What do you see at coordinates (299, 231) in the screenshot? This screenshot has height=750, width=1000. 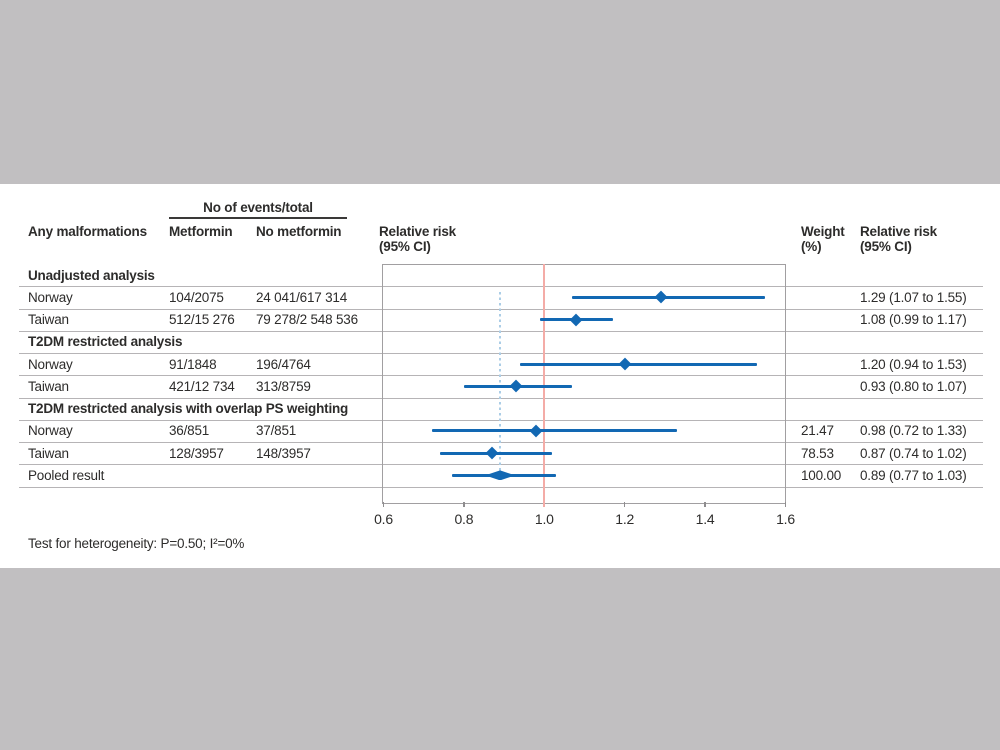 I see `column-header-no-metformin: No metformin` at bounding box center [299, 231].